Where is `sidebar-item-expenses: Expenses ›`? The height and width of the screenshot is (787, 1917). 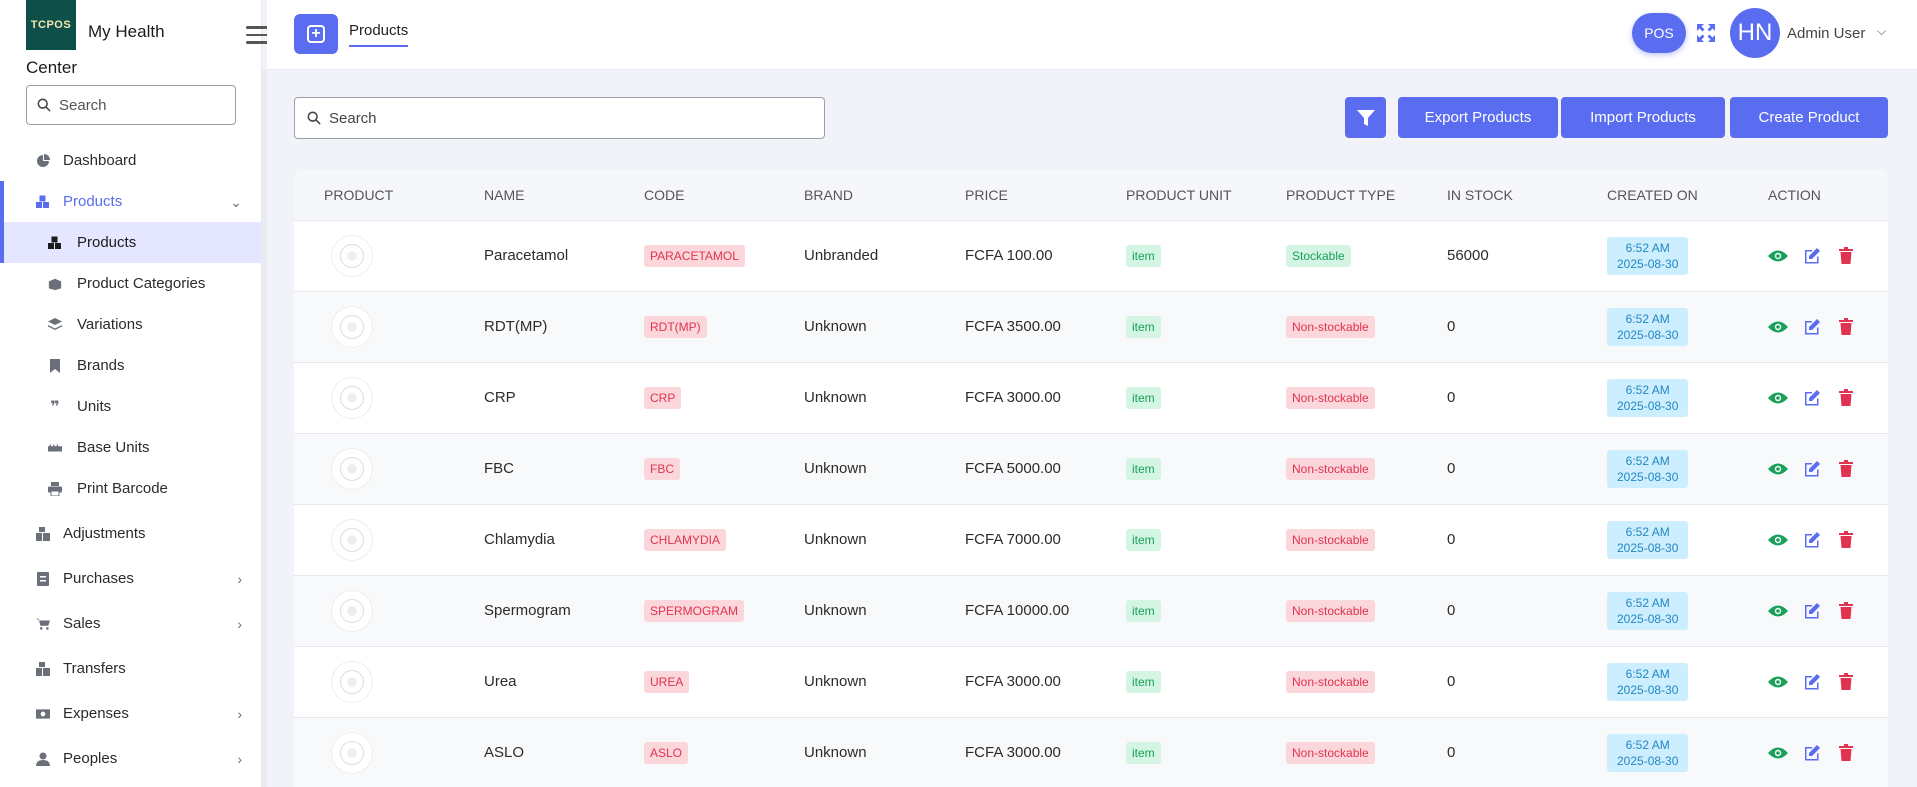
sidebar-item-expenses: Expenses › is located at coordinates (131, 713).